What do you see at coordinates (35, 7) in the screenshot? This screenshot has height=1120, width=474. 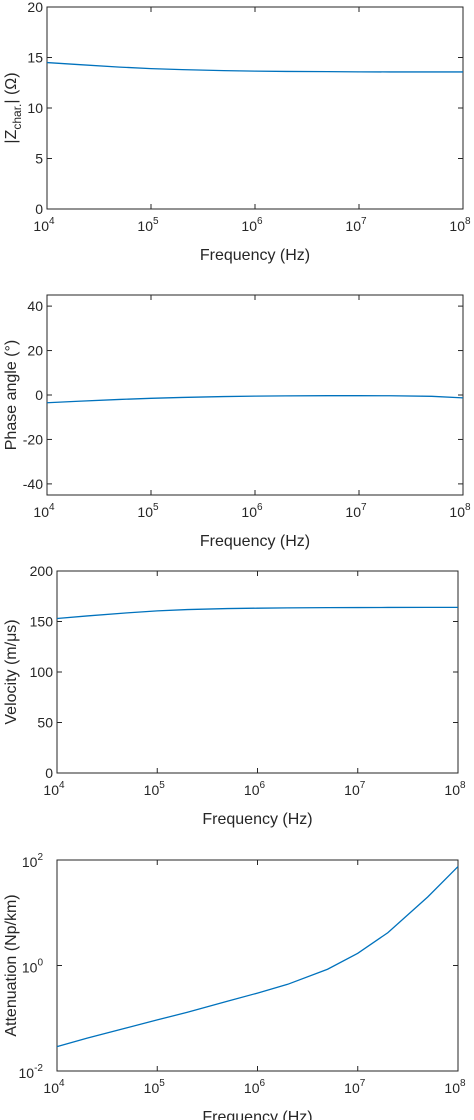 I see `impedance-y-tick-label: 20` at bounding box center [35, 7].